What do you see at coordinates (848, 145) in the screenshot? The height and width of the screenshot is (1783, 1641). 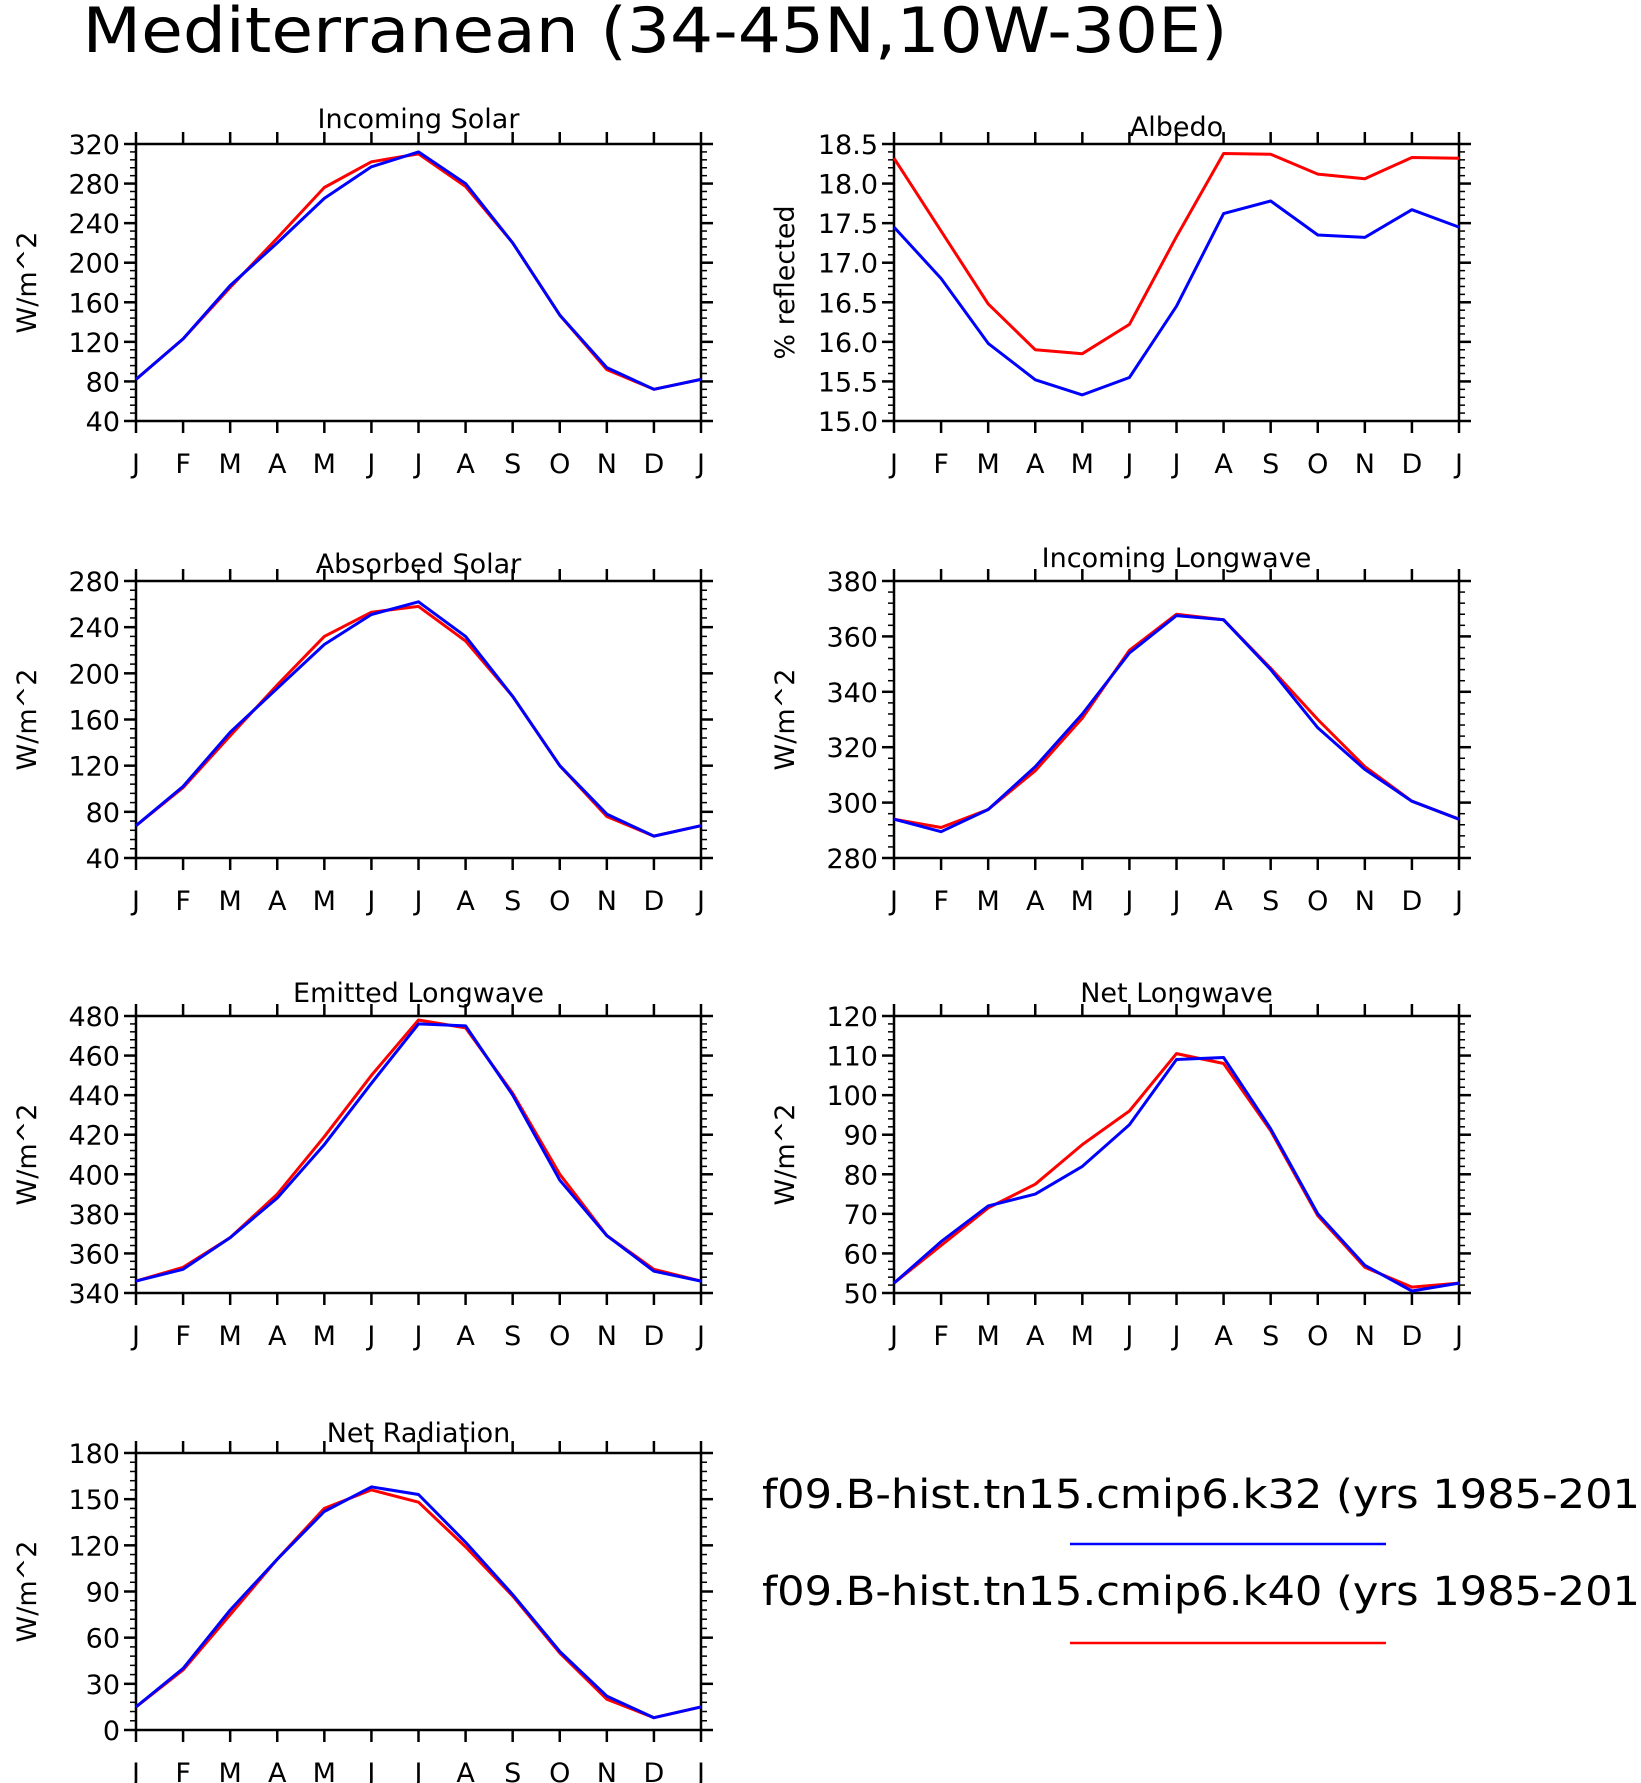 I see `y-tick-label: 18.5` at bounding box center [848, 145].